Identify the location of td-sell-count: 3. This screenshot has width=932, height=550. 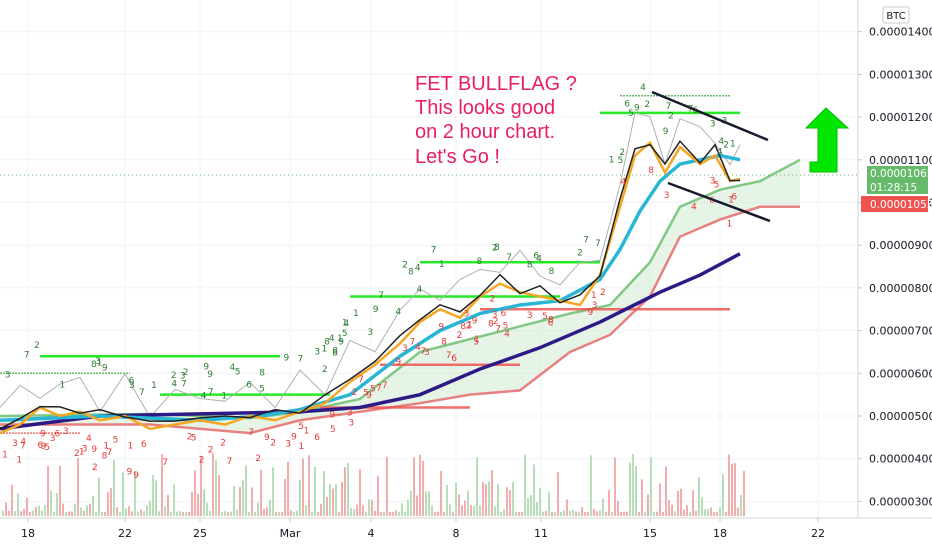
(53, 439).